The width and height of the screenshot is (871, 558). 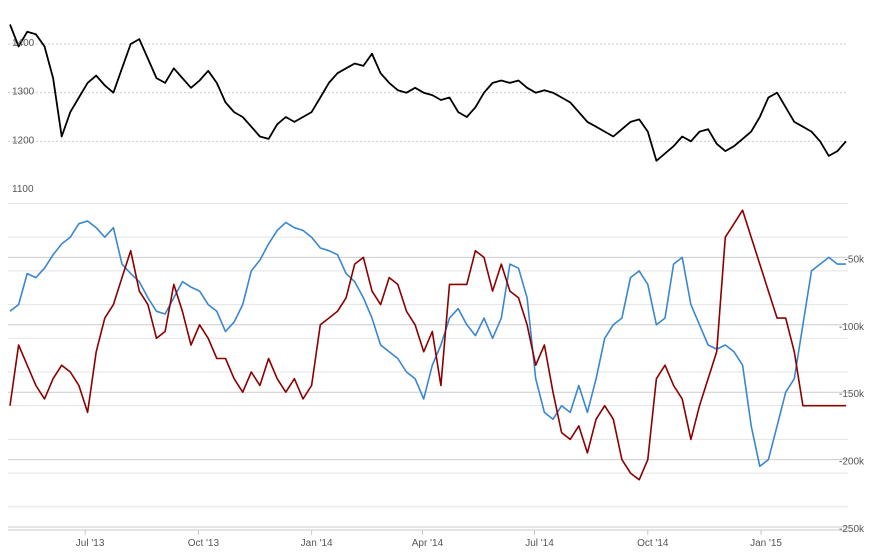 What do you see at coordinates (23, 189) in the screenshot?
I see `top-y-tick-label: 1100` at bounding box center [23, 189].